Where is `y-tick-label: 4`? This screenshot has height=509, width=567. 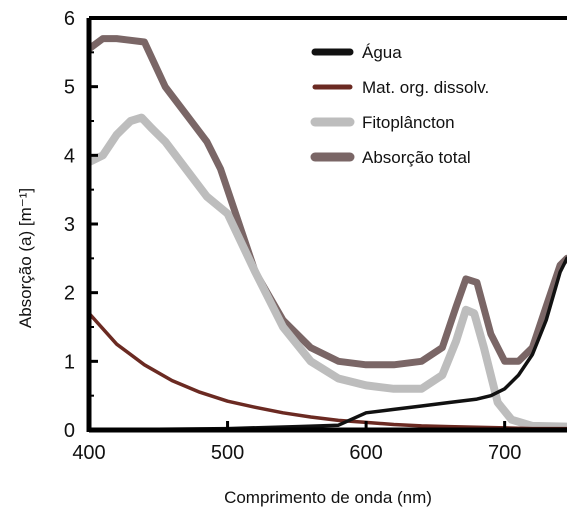 y-tick-label: 4 is located at coordinates (69, 156).